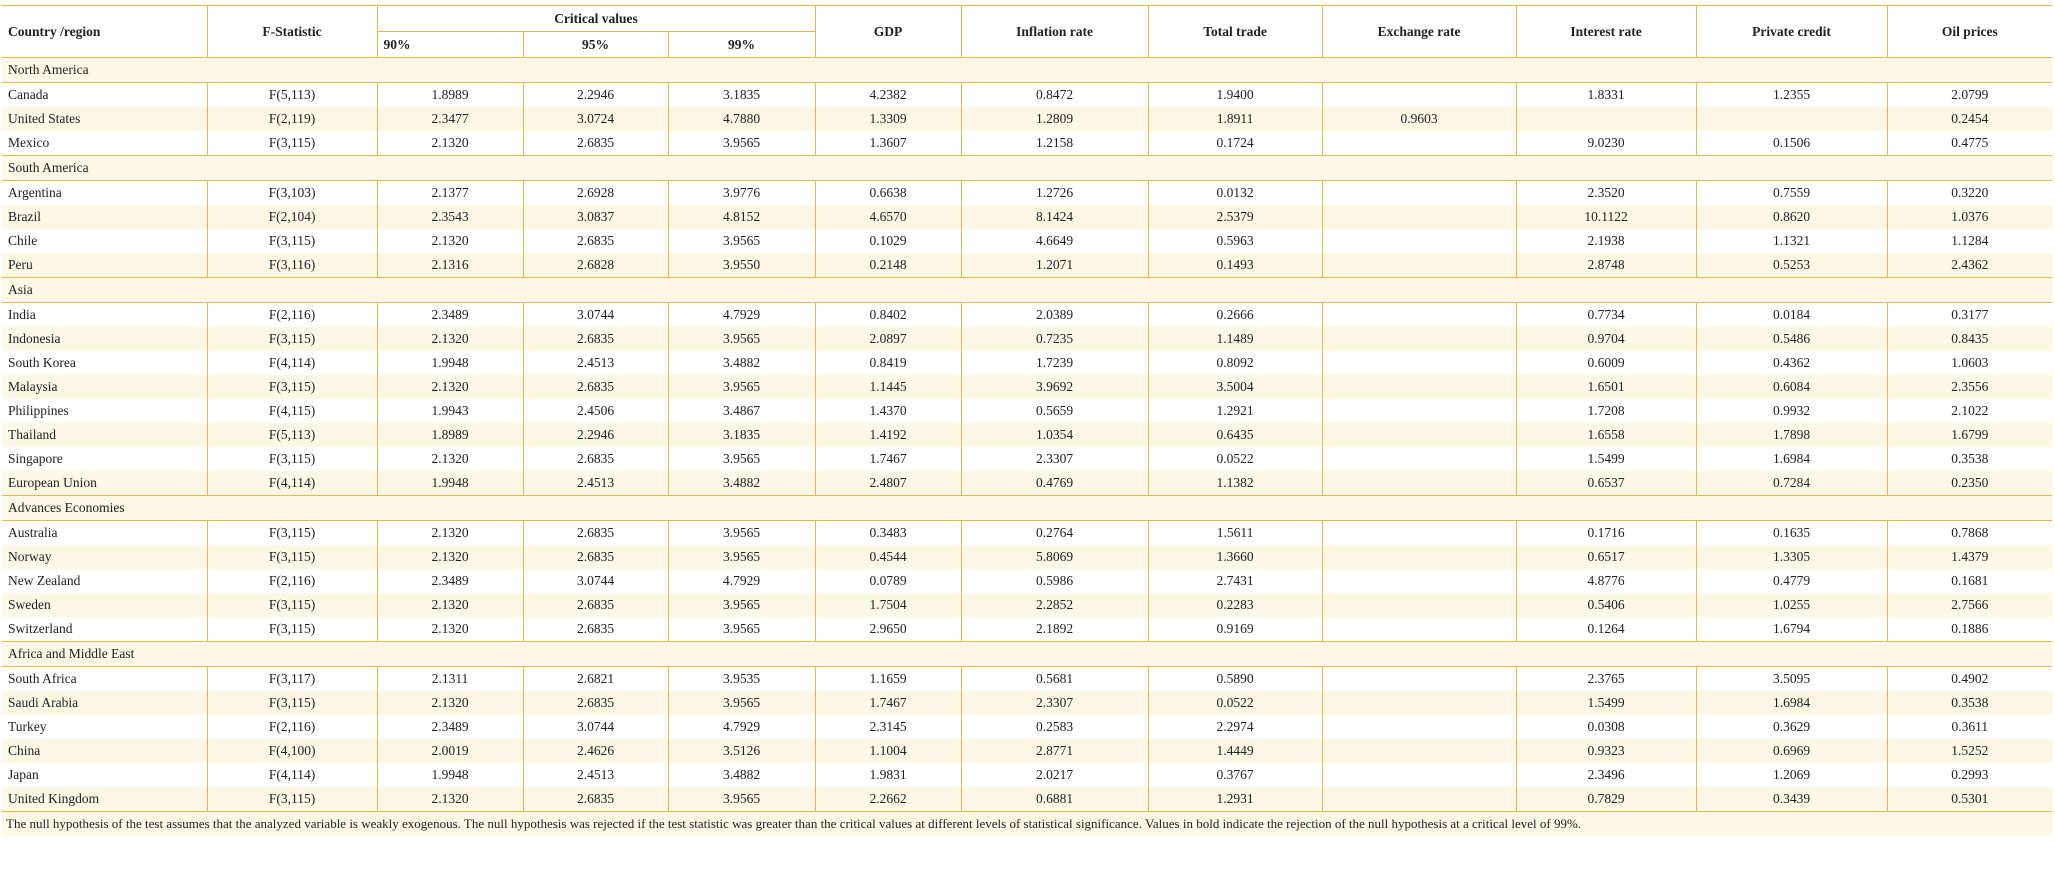 The width and height of the screenshot is (2055, 873). What do you see at coordinates (1606, 192) in the screenshot?
I see `cell: 2.3520` at bounding box center [1606, 192].